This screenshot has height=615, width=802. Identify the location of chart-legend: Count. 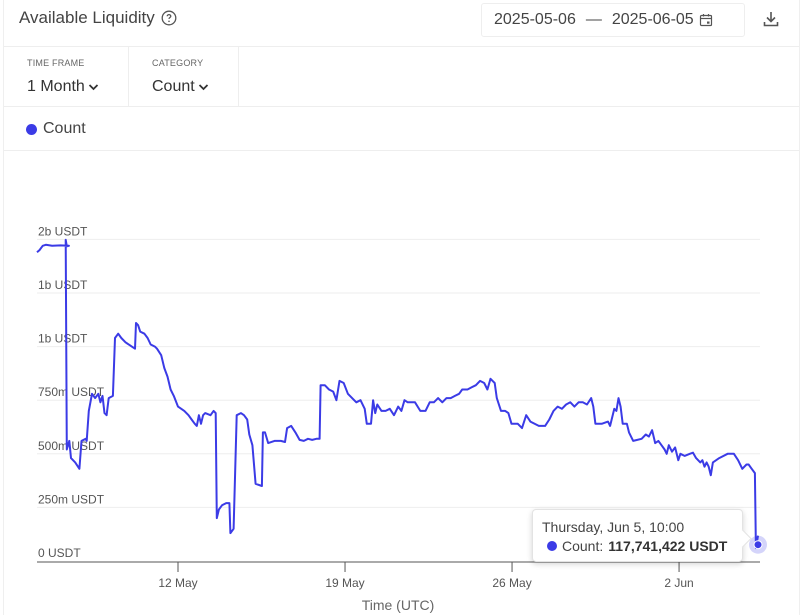
(401, 129).